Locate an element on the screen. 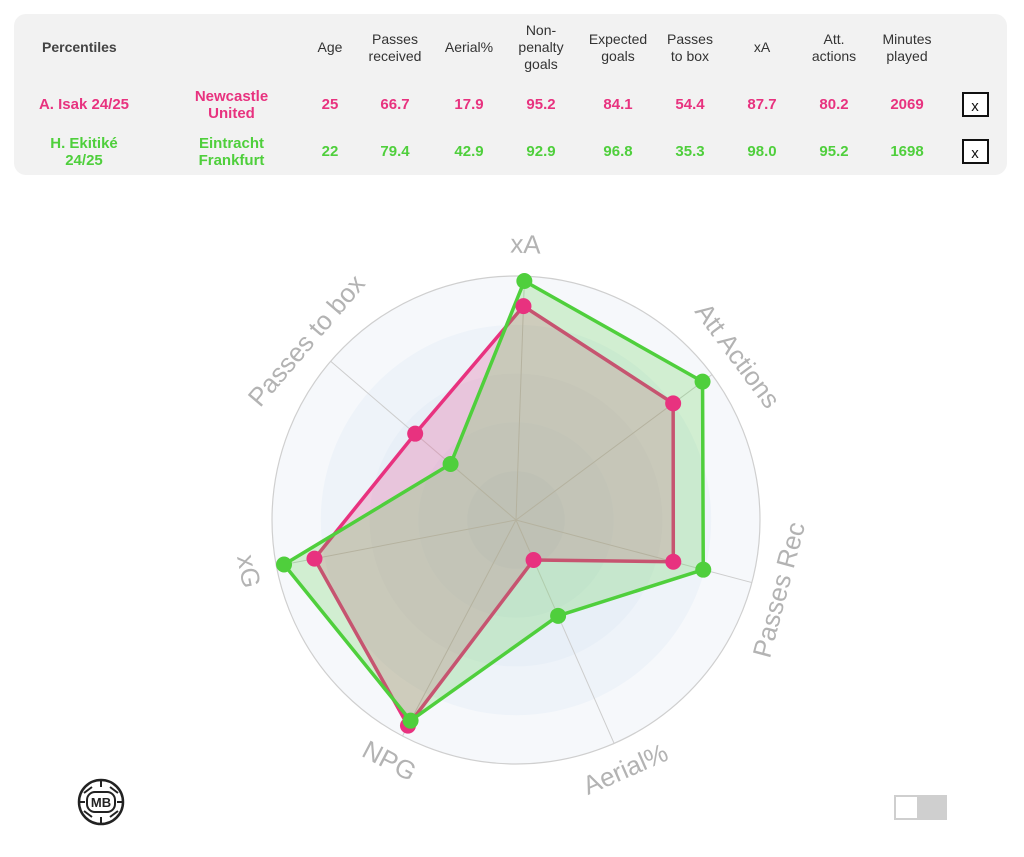 The image size is (1024, 857). player-name: H. Ekitiké 24/25 is located at coordinates (84, 151).